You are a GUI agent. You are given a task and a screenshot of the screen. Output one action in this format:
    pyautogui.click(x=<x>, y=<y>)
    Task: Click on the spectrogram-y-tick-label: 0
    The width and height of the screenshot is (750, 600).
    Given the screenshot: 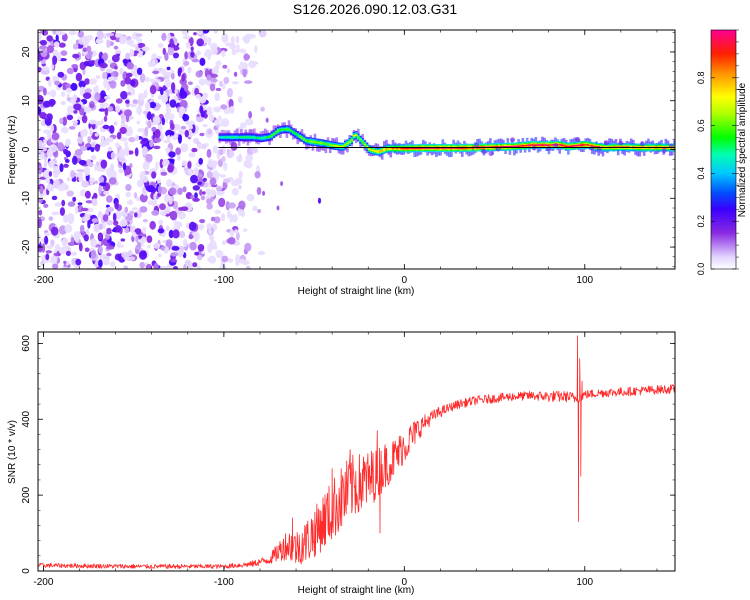 What is the action you would take?
    pyautogui.click(x=26, y=149)
    